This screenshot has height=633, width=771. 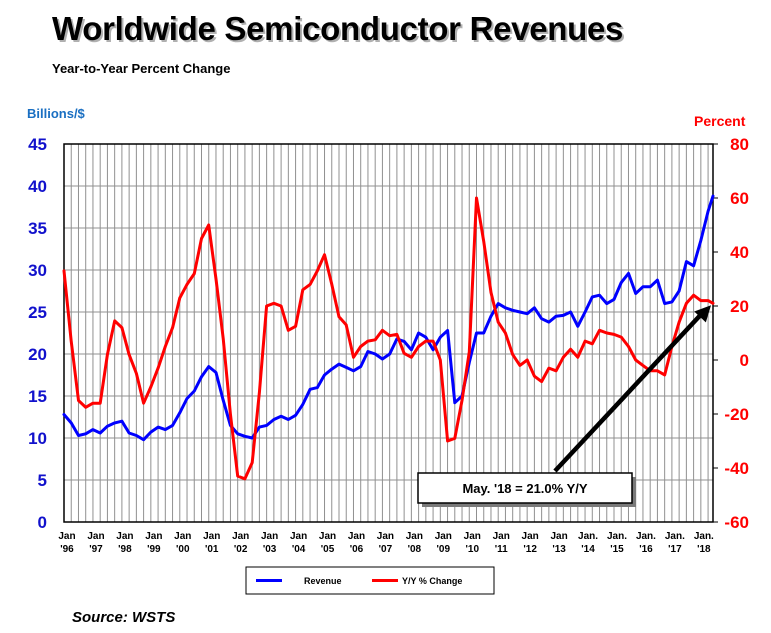 I want to click on x-tick-year: '06, so click(x=357, y=549).